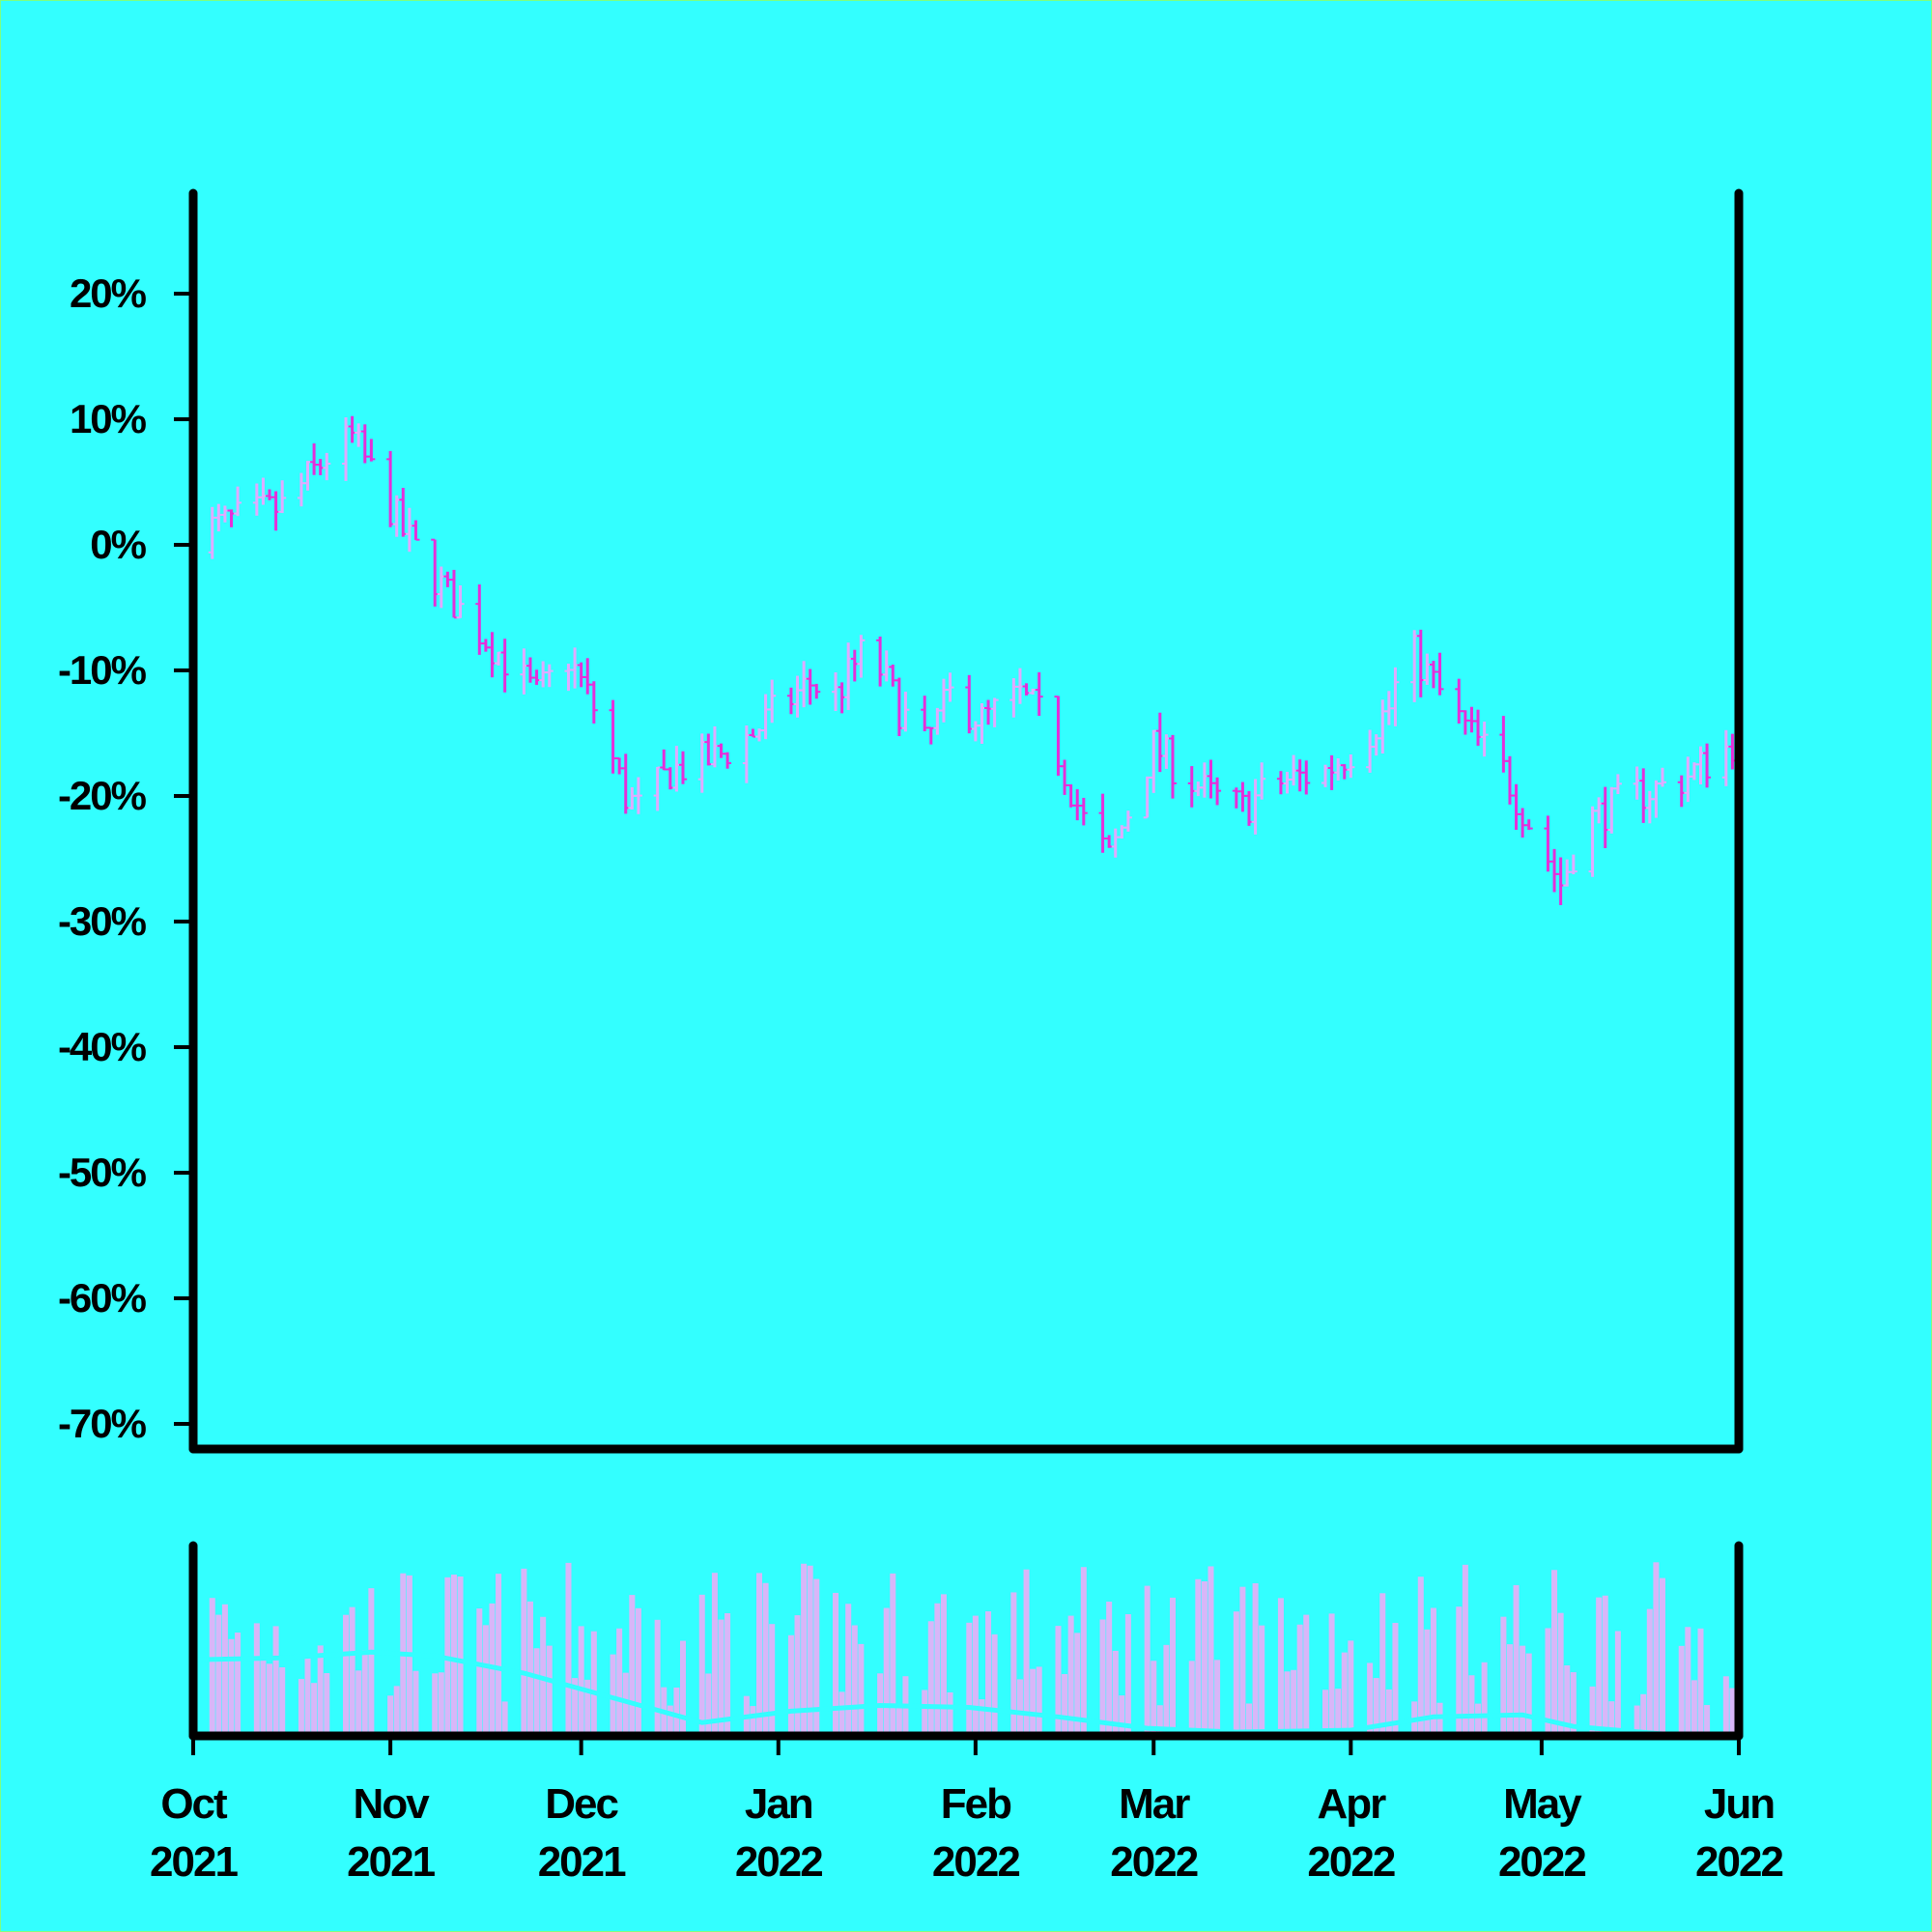 The height and width of the screenshot is (1932, 1932). I want to click on x-tick-month: Nov, so click(392, 1804).